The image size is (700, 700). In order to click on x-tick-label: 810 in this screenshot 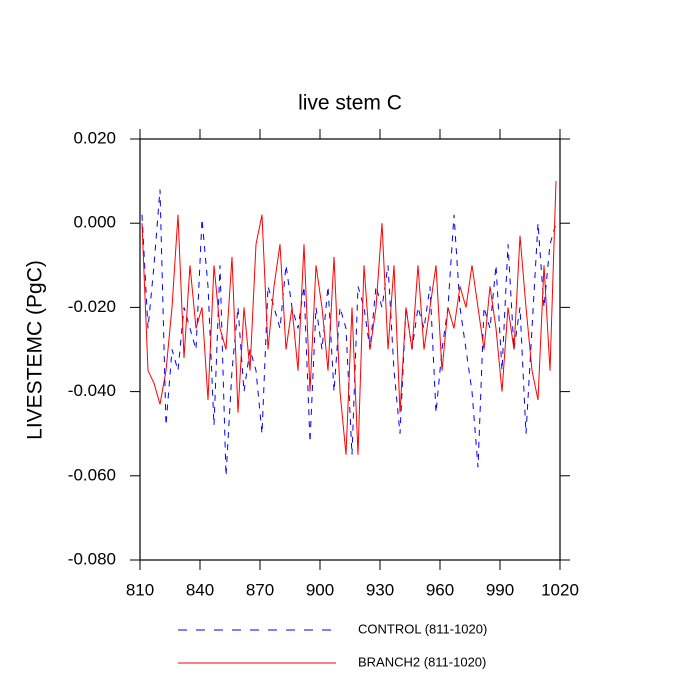, I will do `click(140, 589)`.